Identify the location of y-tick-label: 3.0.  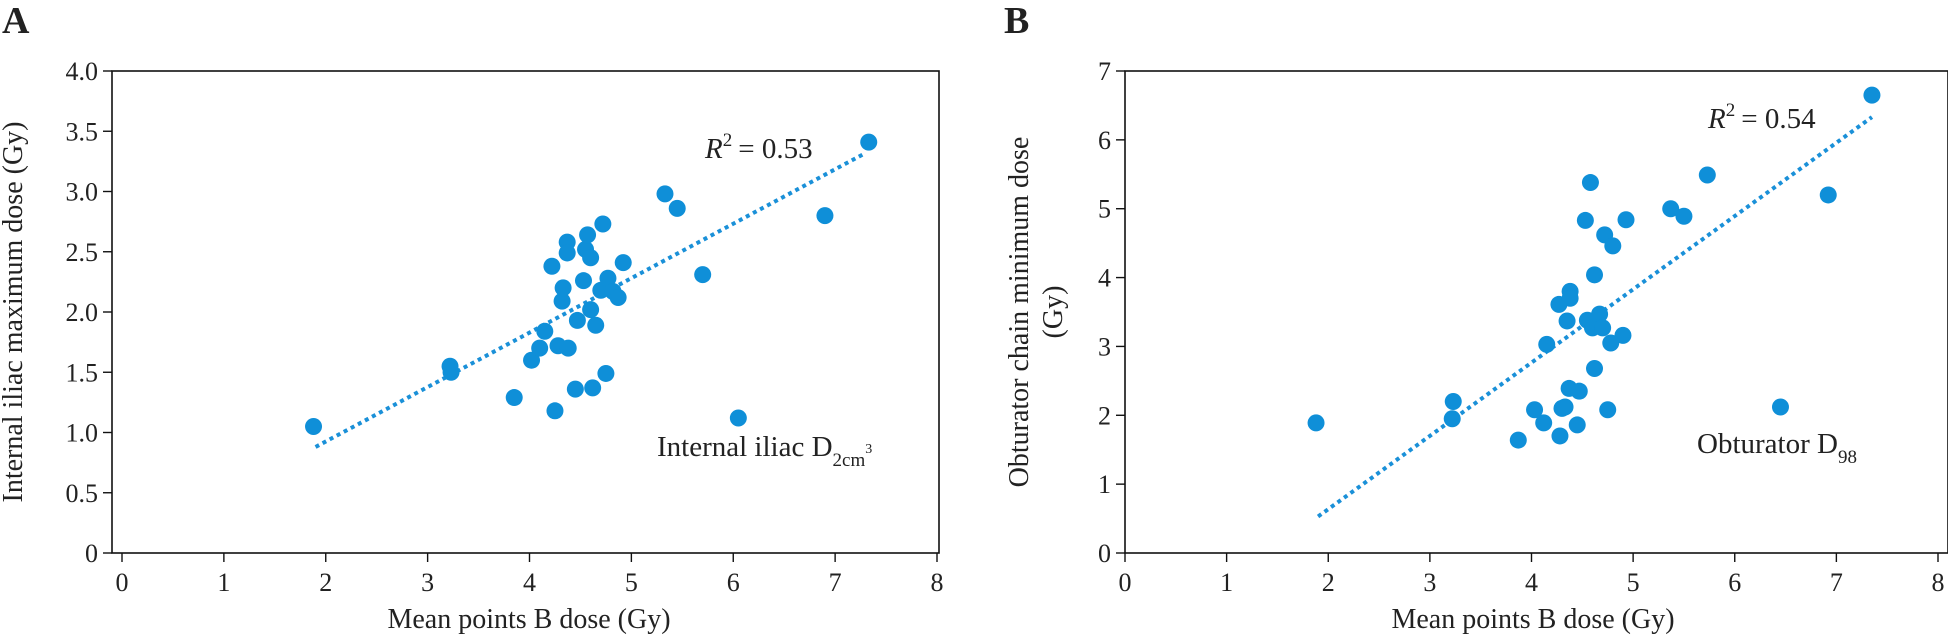
(82, 192).